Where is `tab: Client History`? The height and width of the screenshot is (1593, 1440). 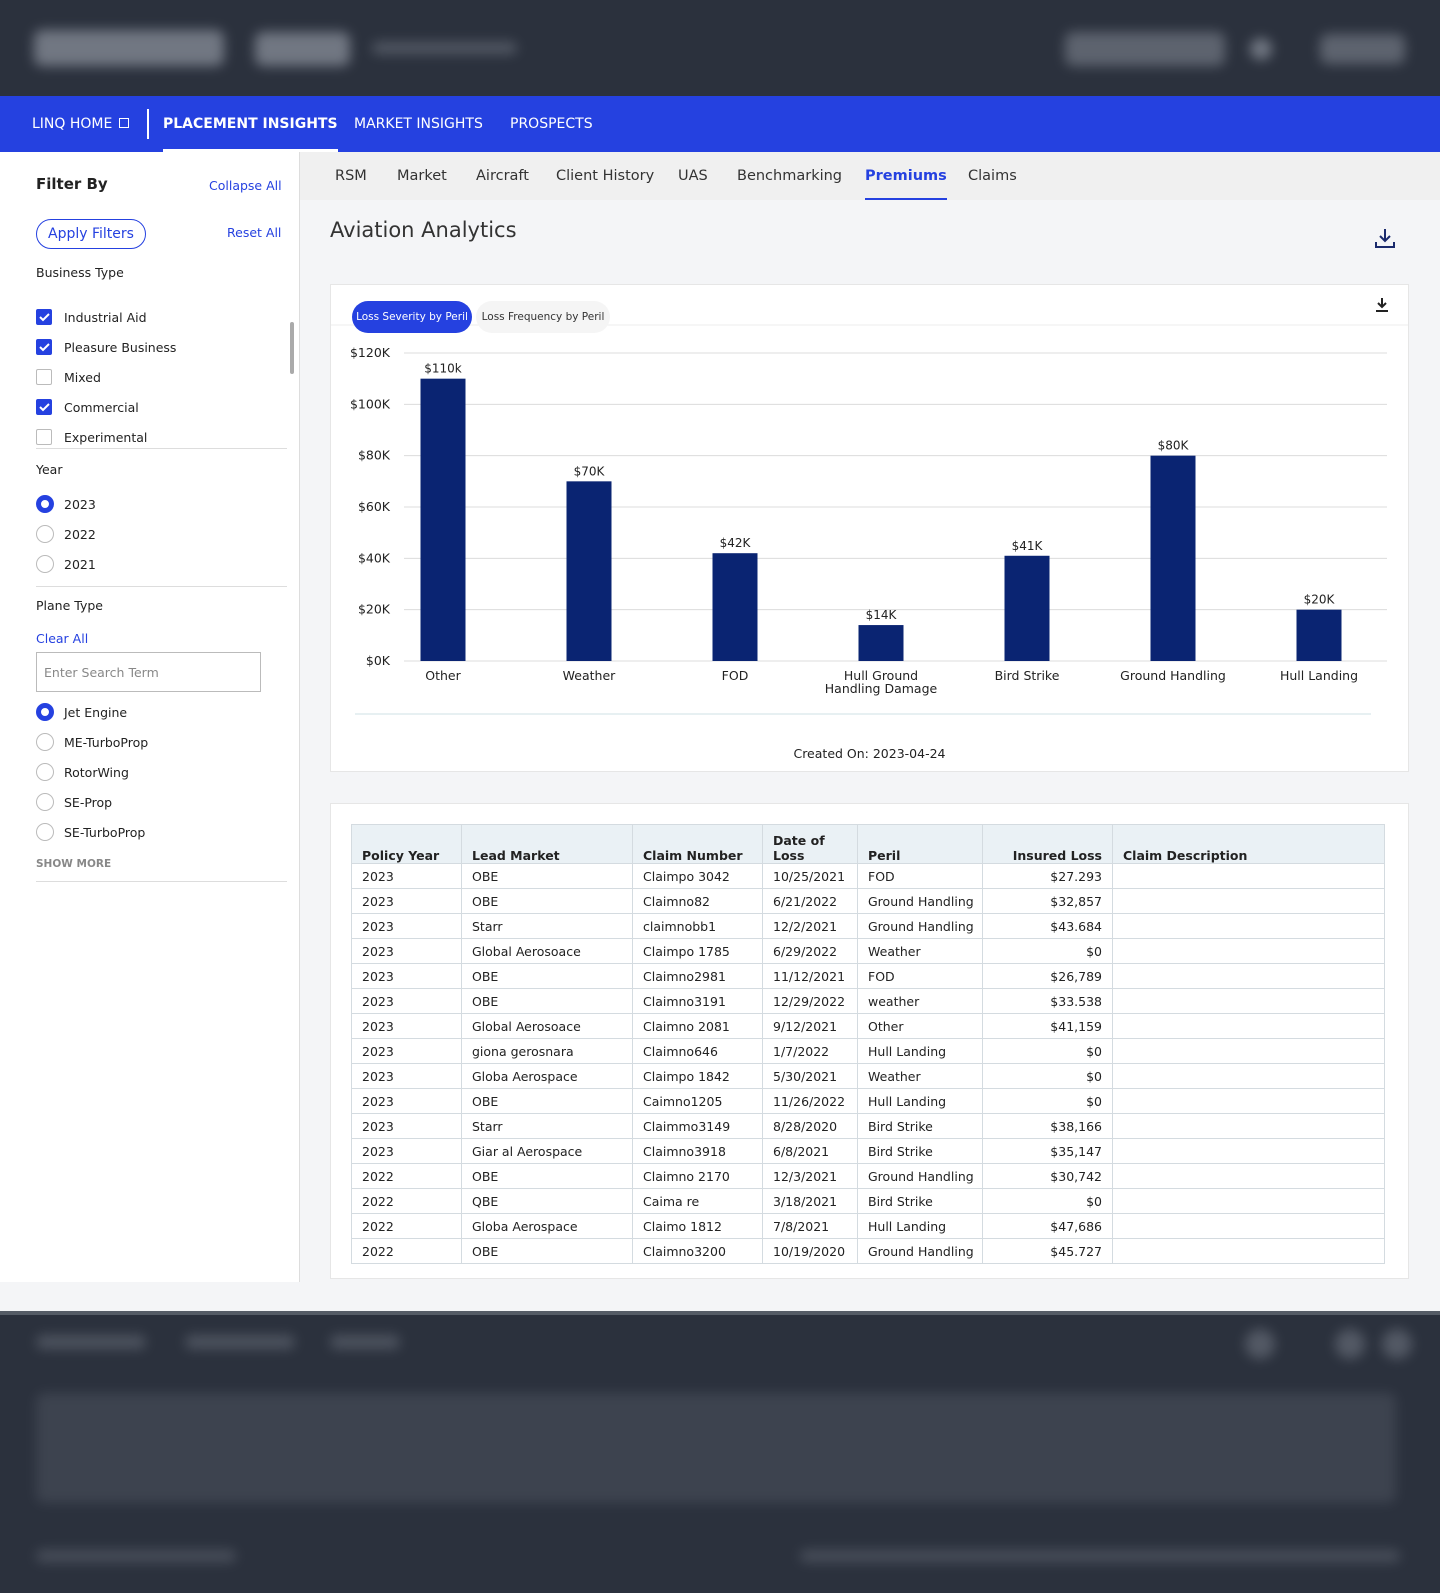 tab: Client History is located at coordinates (605, 176).